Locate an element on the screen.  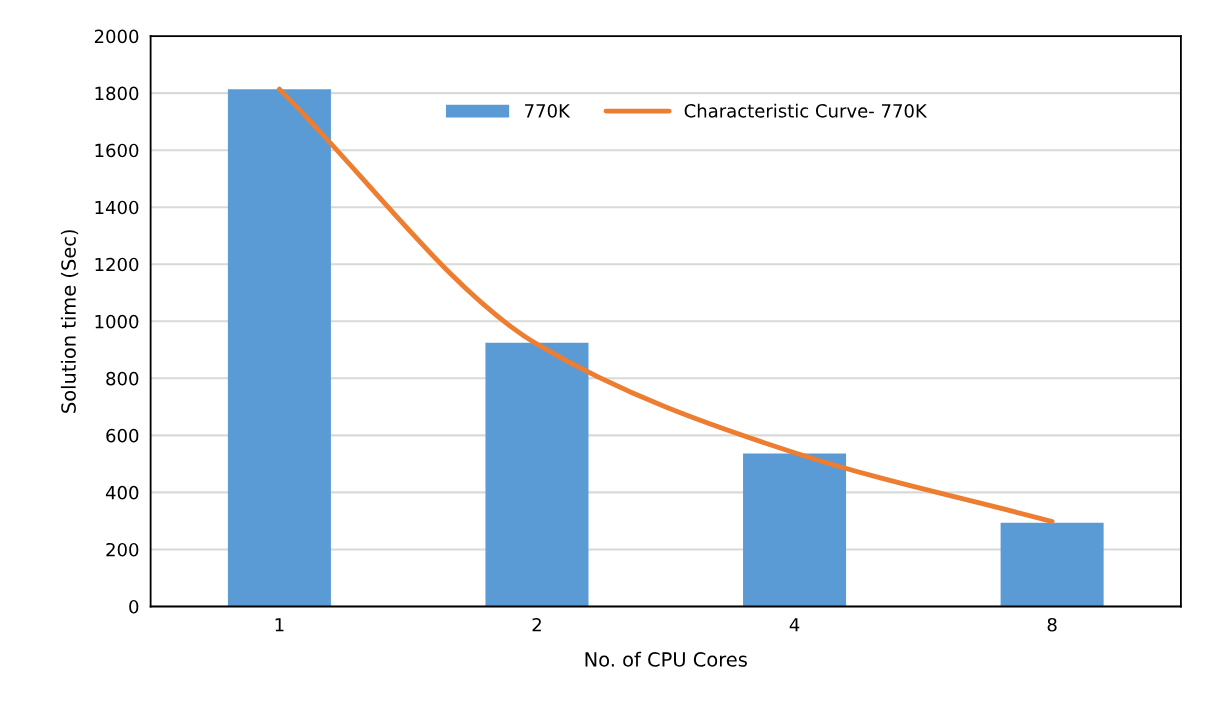
legend-label: Characteristic Curve- 770K is located at coordinates (806, 110).